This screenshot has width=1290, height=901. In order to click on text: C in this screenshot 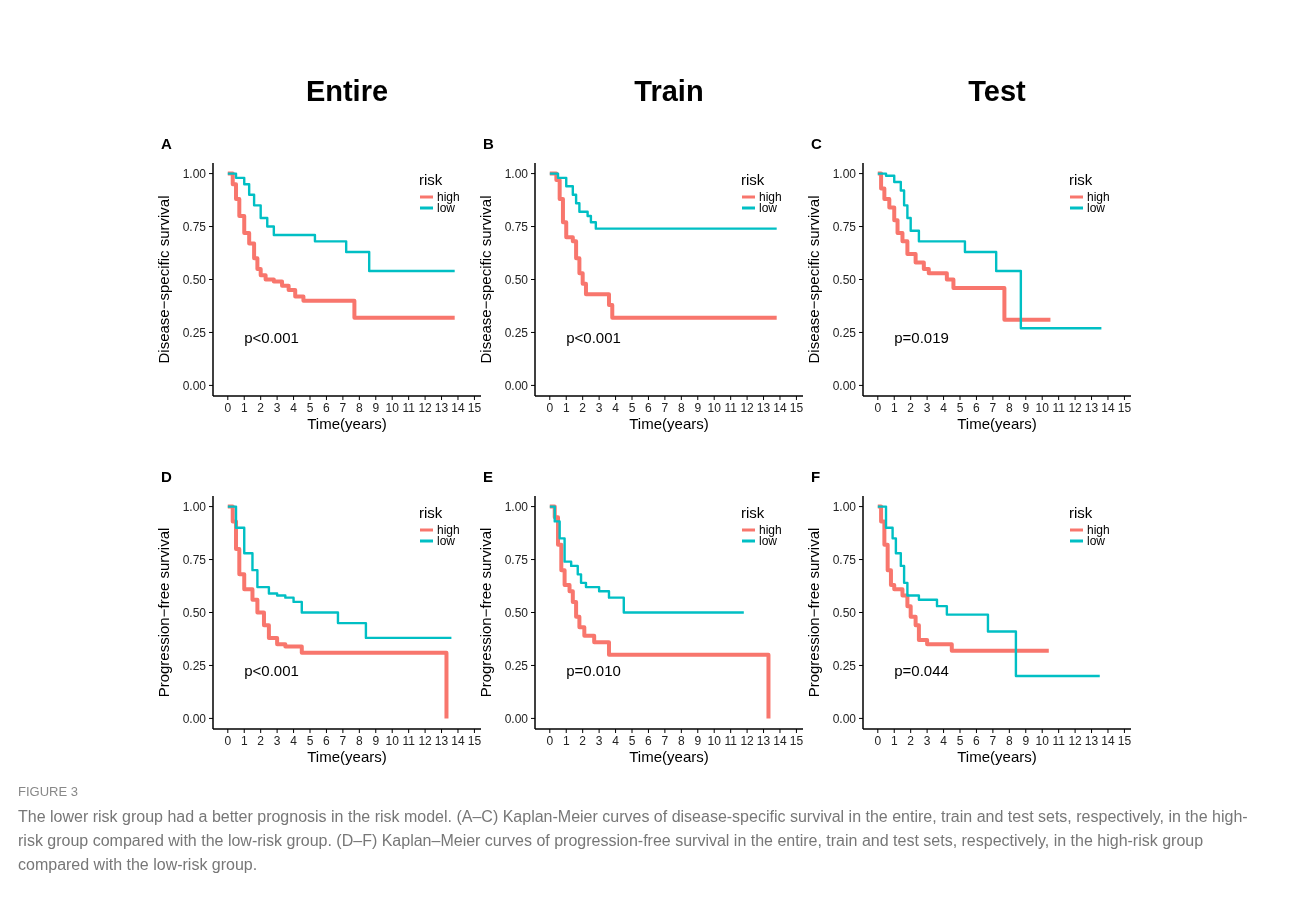, I will do `click(816, 143)`.